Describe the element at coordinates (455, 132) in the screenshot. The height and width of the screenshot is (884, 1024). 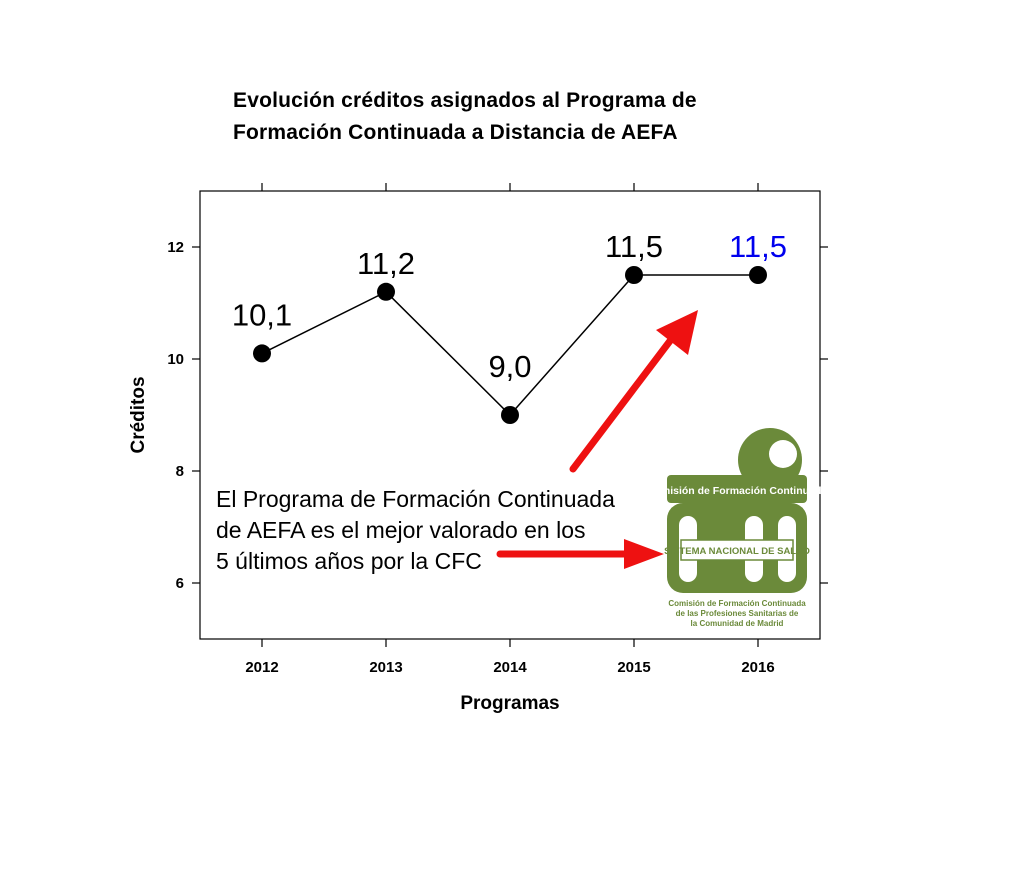
I see `chart-title-line-2: Formación Continuada a Distancia de AEFA` at that location.